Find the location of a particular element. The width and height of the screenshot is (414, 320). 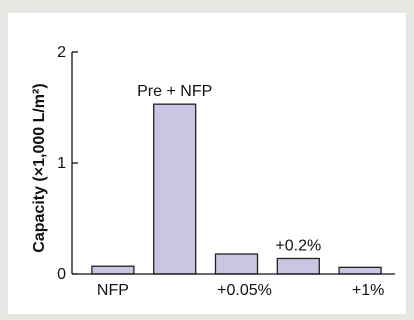

y-tick-label: 1 is located at coordinates (61, 163).